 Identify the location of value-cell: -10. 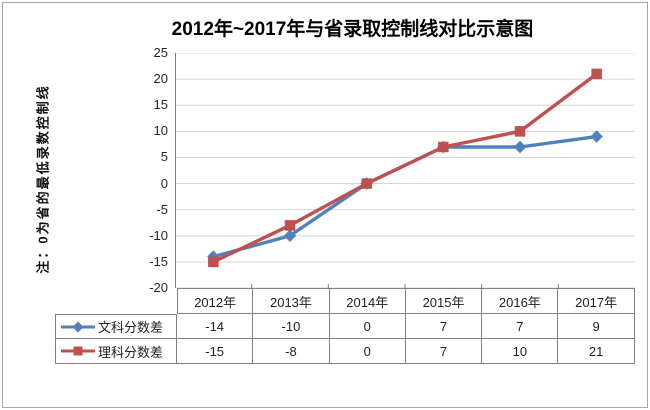
(291, 326).